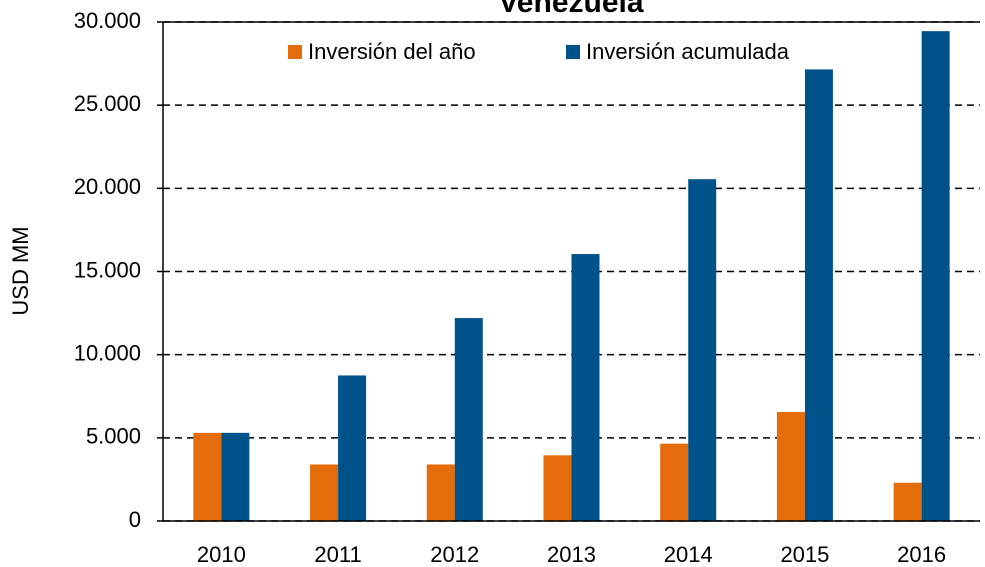  I want to click on x-tick-label: 2013, so click(571, 554).